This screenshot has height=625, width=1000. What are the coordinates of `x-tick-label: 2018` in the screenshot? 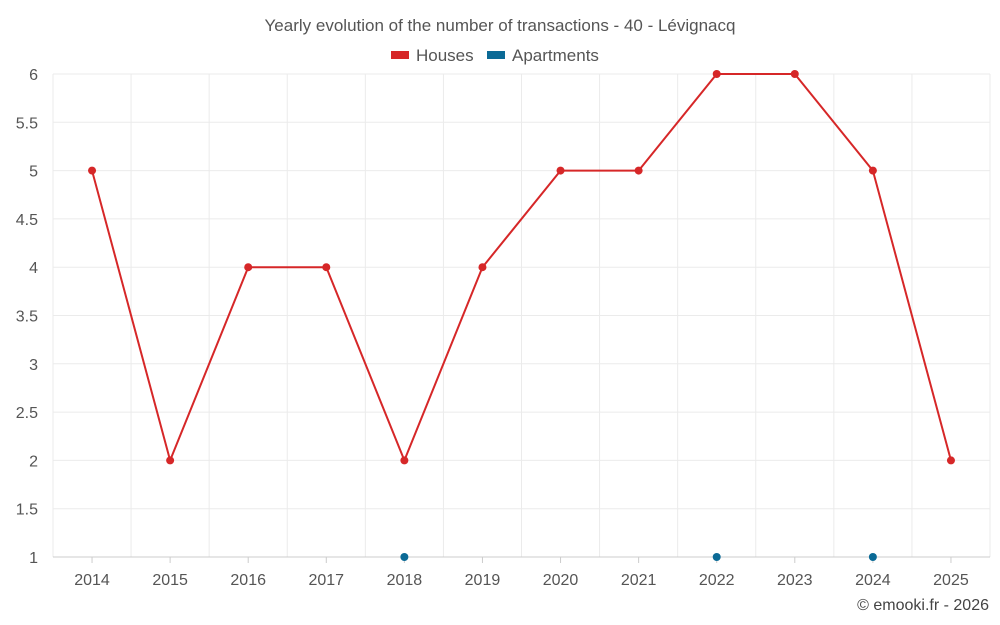 It's located at (405, 580).